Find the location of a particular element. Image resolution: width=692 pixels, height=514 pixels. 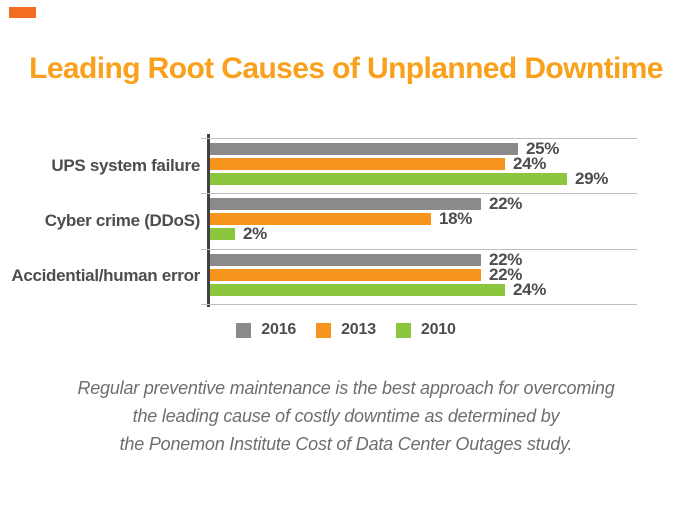

bar-2016-cyber-crime-ddos- is located at coordinates (345, 204).